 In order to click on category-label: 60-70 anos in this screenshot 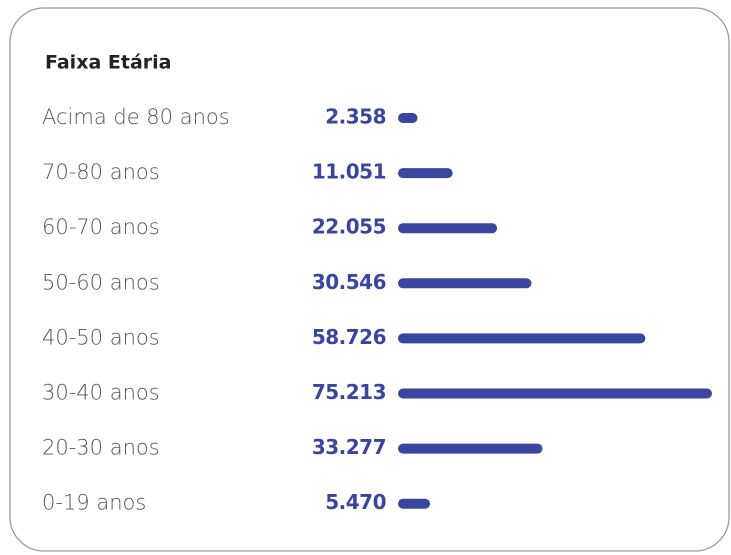, I will do `click(101, 227)`.